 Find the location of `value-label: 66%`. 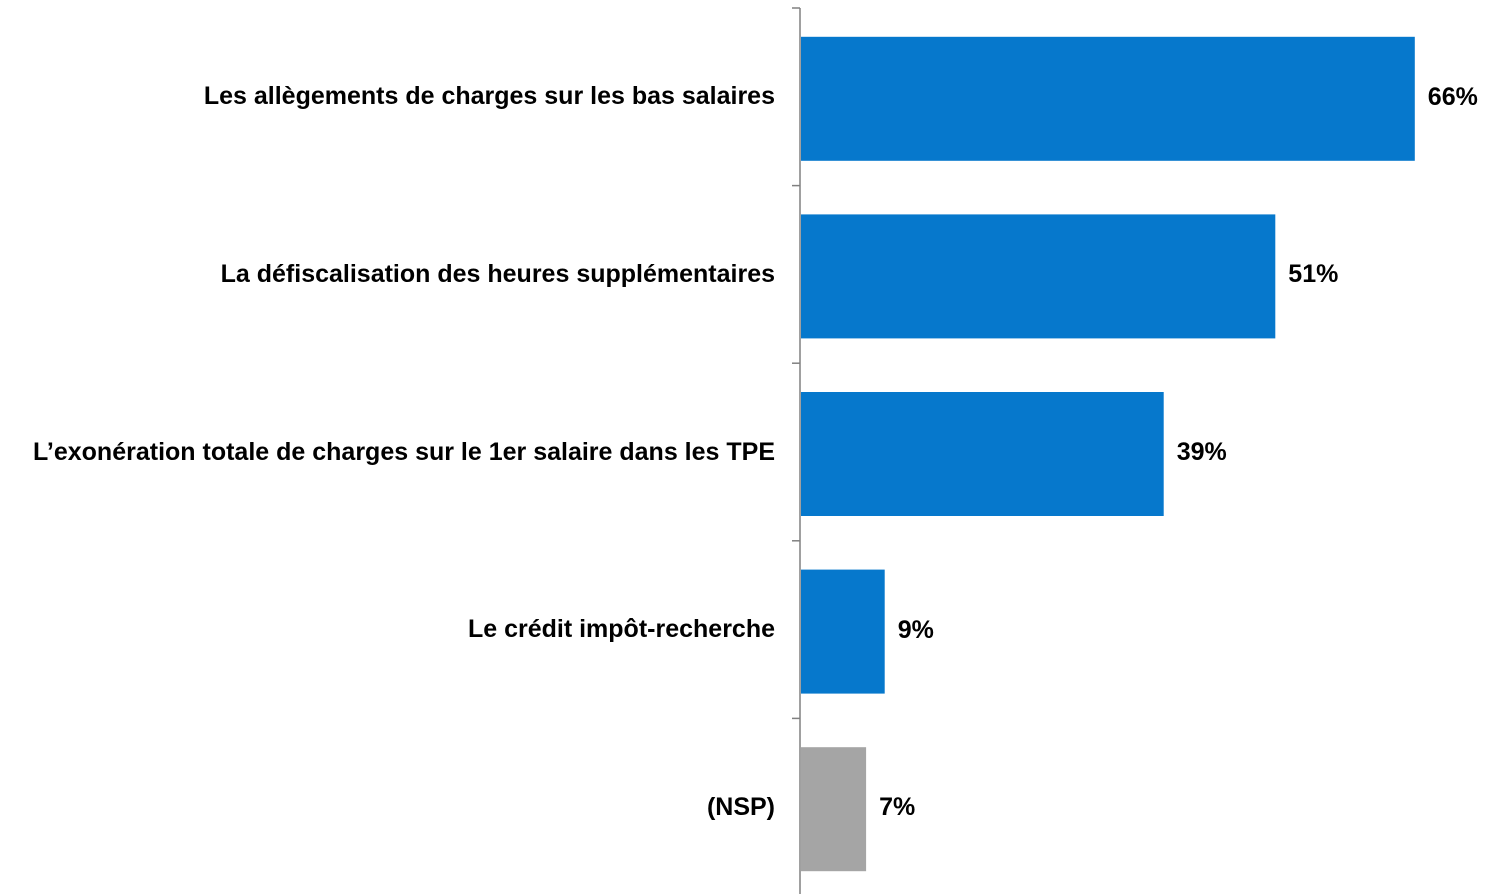

value-label: 66% is located at coordinates (1452, 96).